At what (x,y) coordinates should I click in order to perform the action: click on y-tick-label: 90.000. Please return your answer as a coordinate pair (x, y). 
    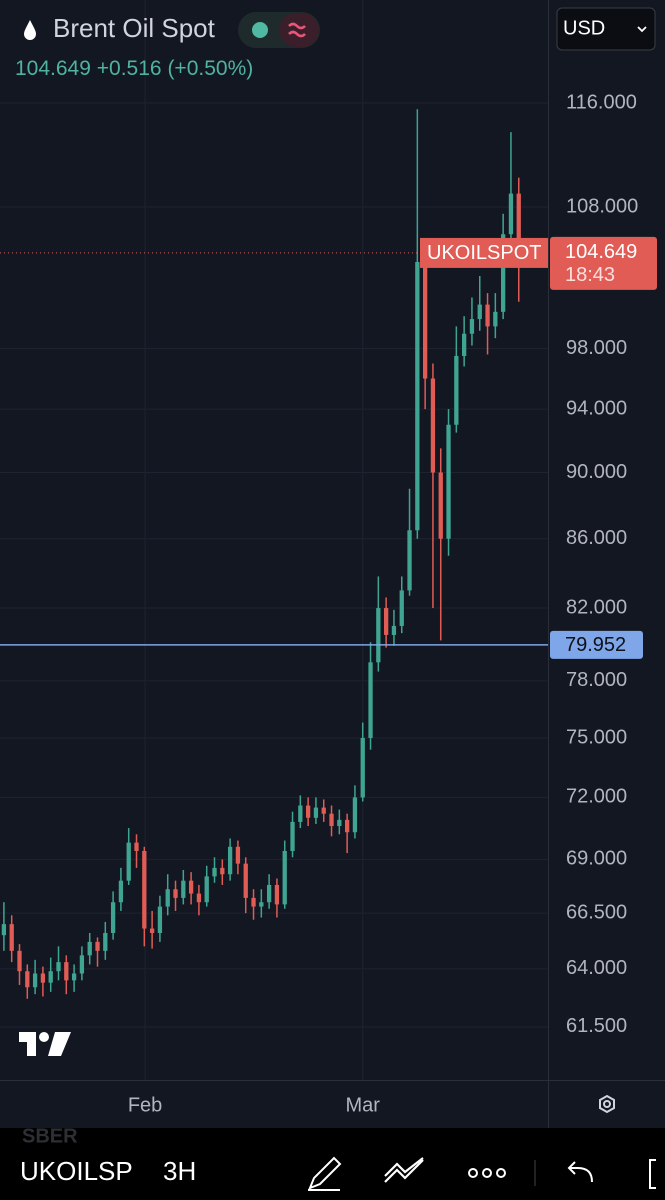
    Looking at the image, I should click on (596, 472).